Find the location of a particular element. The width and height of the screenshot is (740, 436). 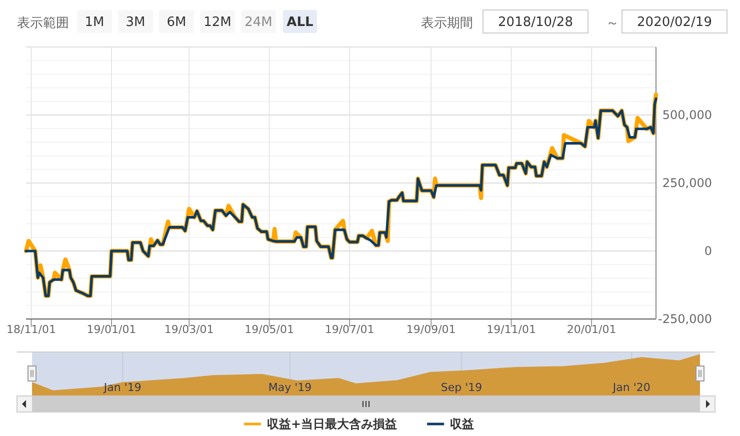

legend-label: 収益 is located at coordinates (462, 424).